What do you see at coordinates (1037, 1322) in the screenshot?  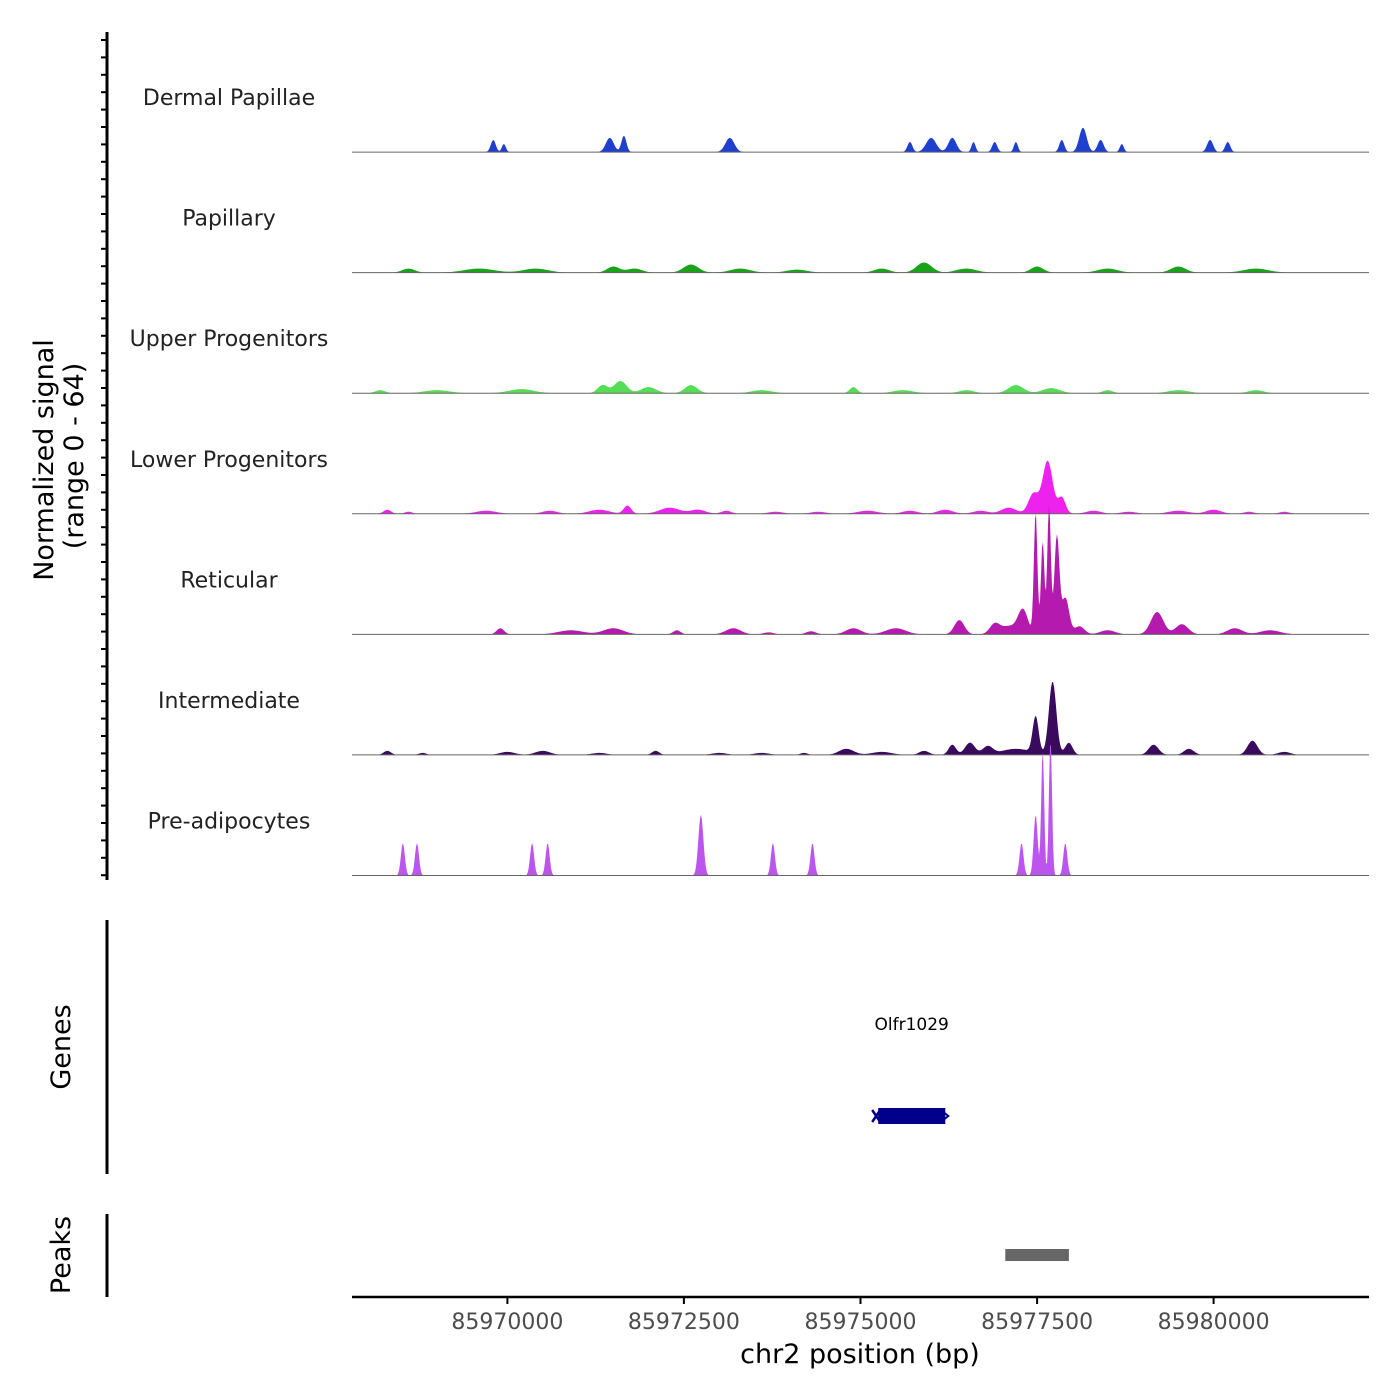 I see `x-tick-label: 85977500` at bounding box center [1037, 1322].